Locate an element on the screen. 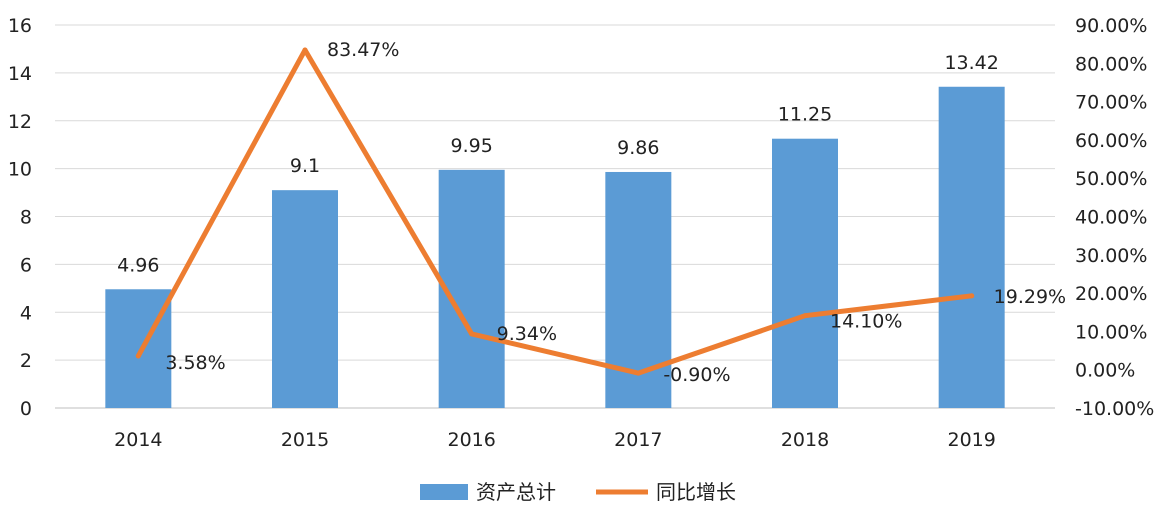  x-tick-label: 2018 is located at coordinates (805, 440).